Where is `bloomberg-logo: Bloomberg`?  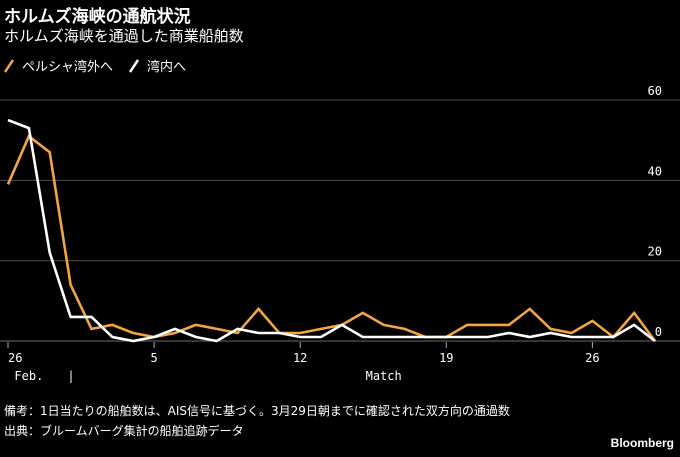 bloomberg-logo: Bloomberg is located at coordinates (642, 443).